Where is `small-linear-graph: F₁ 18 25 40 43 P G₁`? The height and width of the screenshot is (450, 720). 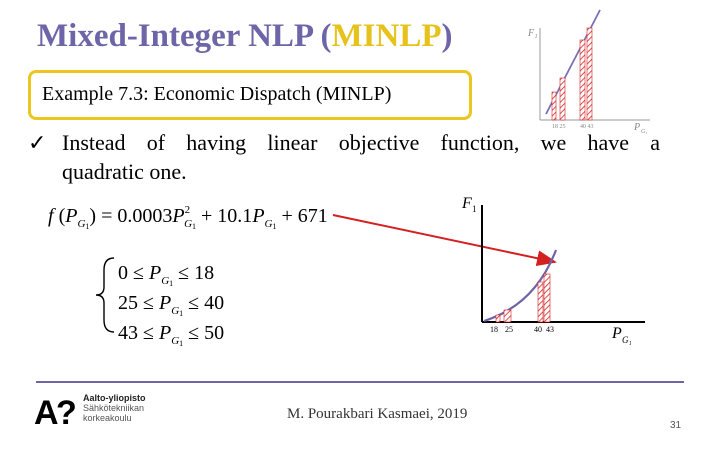
small-linear-graph: F₁ 18 25 40 43 P G₁ is located at coordinates (588, 72).